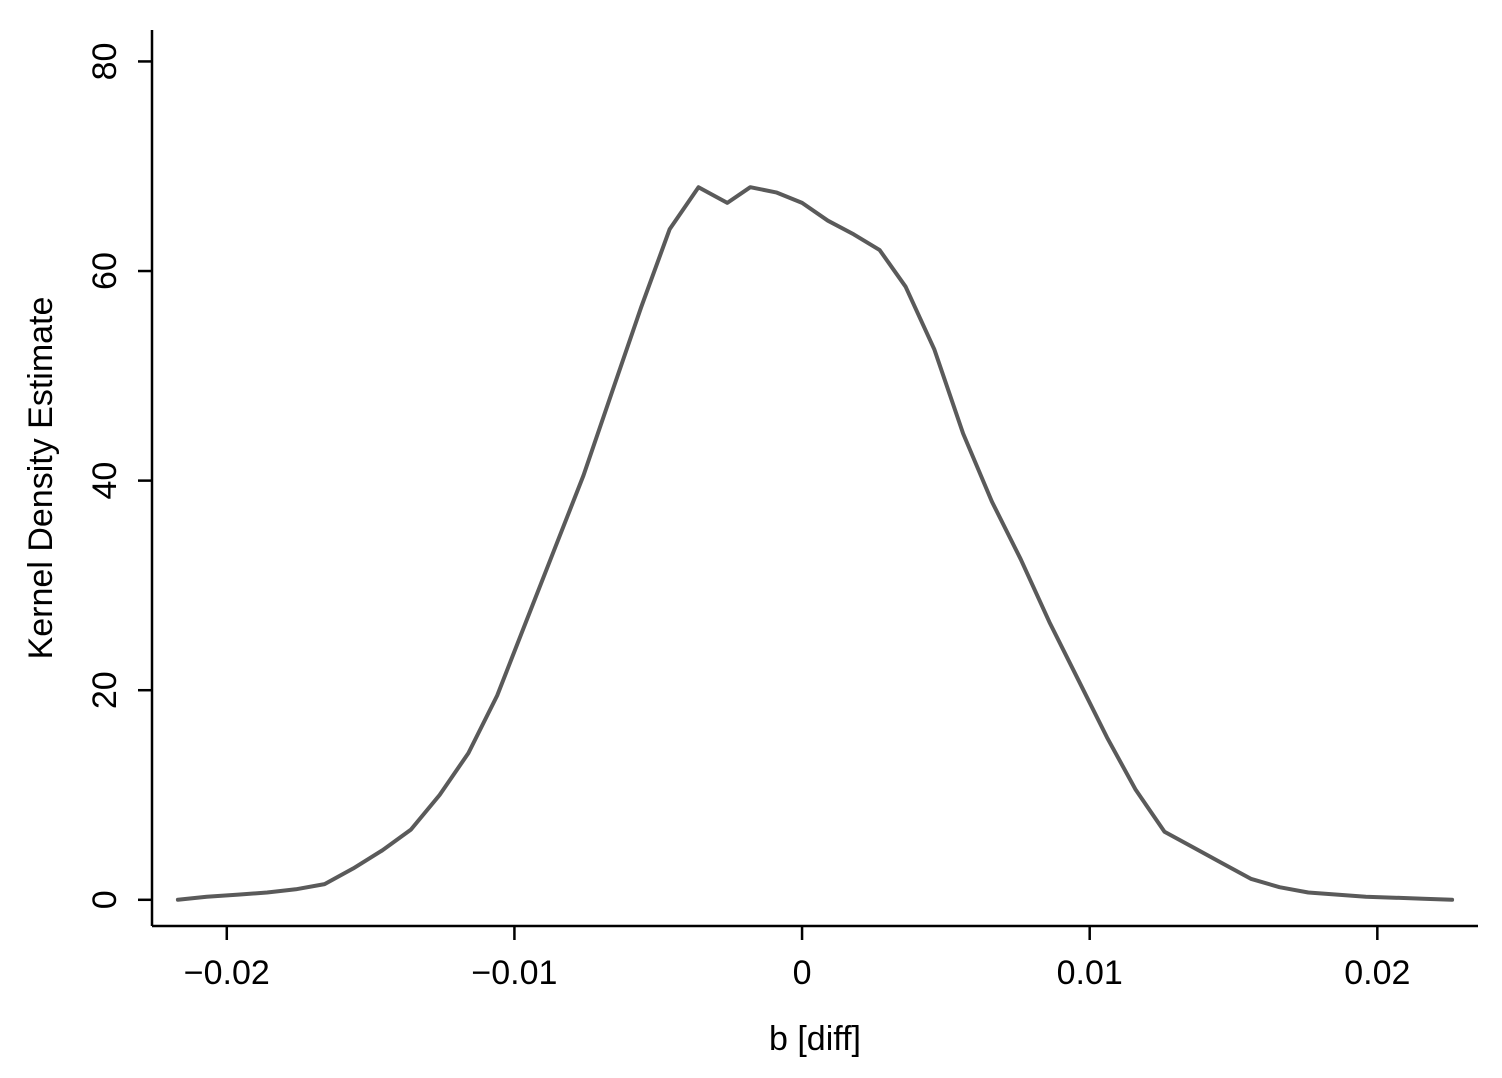  I want to click on y-axis-ticks: 0 20 40 60 80, so click(119, 476).